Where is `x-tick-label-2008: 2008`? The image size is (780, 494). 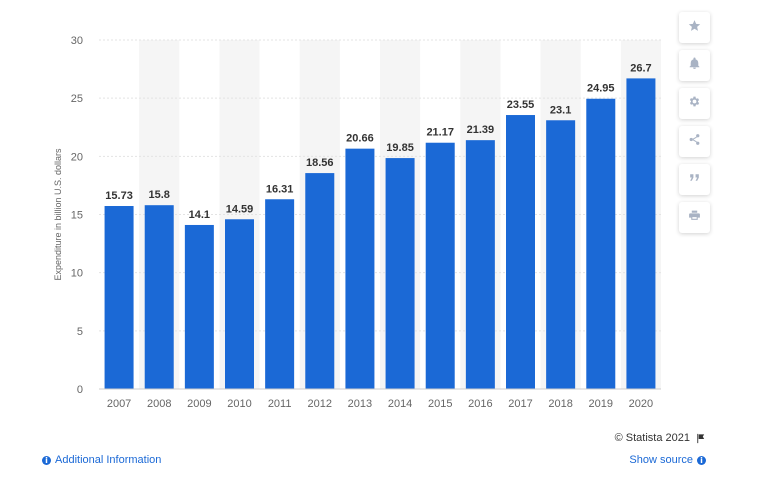 x-tick-label-2008: 2008 is located at coordinates (159, 404).